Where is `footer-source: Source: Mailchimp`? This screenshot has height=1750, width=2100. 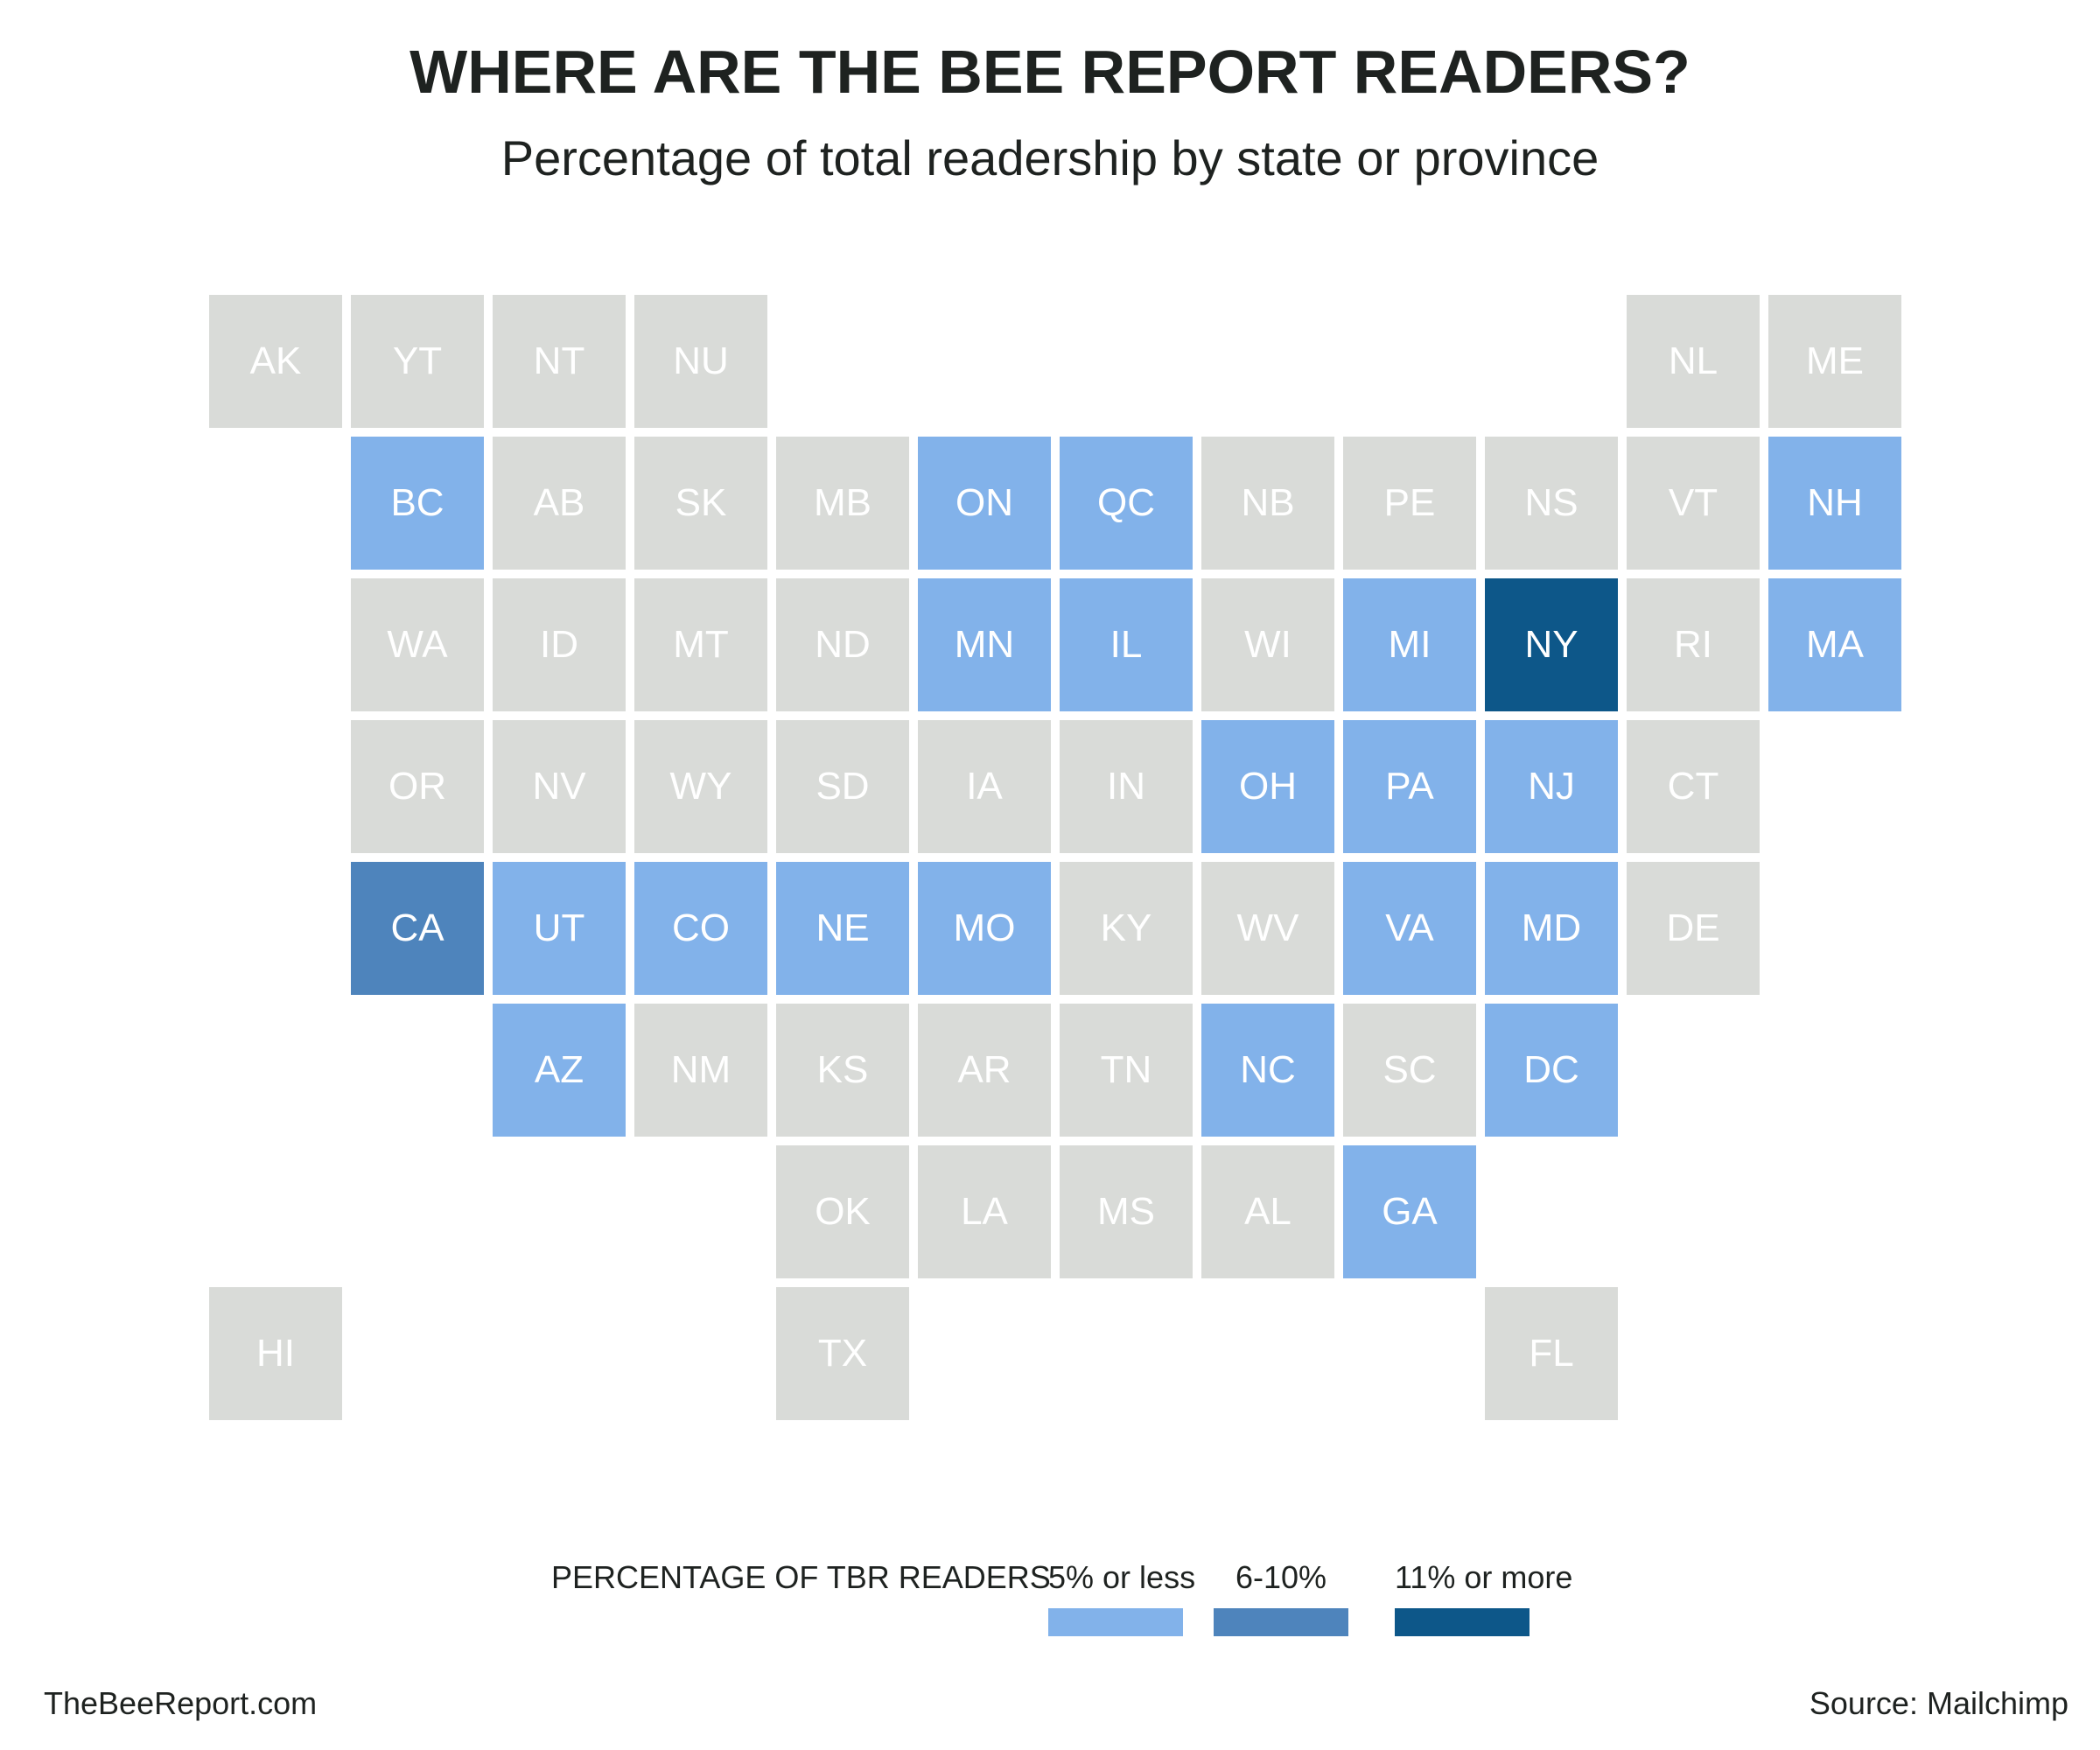 footer-source: Source: Mailchimp is located at coordinates (1938, 1703).